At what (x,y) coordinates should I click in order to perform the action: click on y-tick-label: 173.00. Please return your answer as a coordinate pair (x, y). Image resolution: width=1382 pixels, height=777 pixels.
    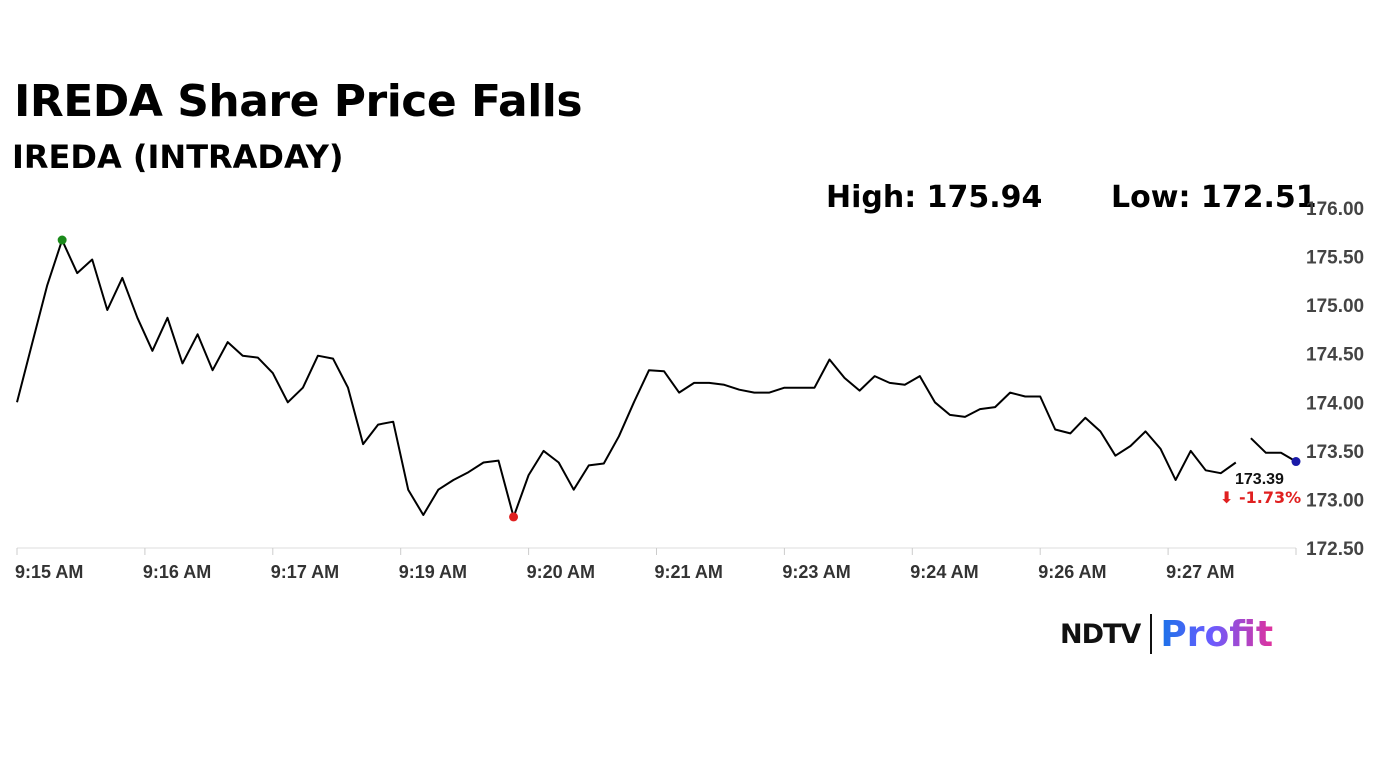
    Looking at the image, I should click on (1335, 500).